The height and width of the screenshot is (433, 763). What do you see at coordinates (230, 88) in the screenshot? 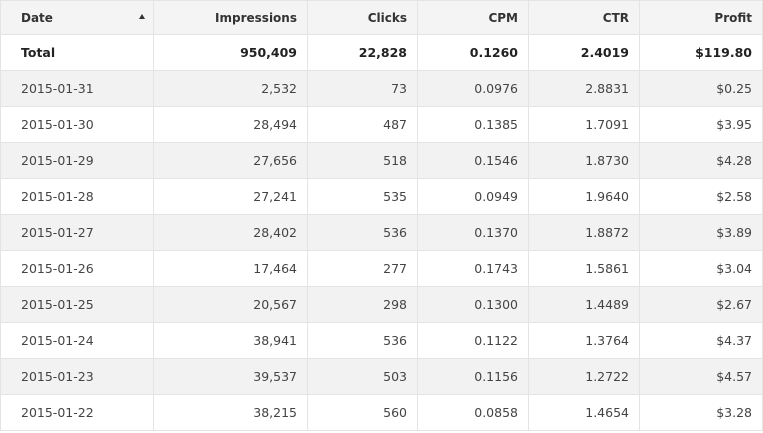
I see `cell-impressions: 2,532` at bounding box center [230, 88].